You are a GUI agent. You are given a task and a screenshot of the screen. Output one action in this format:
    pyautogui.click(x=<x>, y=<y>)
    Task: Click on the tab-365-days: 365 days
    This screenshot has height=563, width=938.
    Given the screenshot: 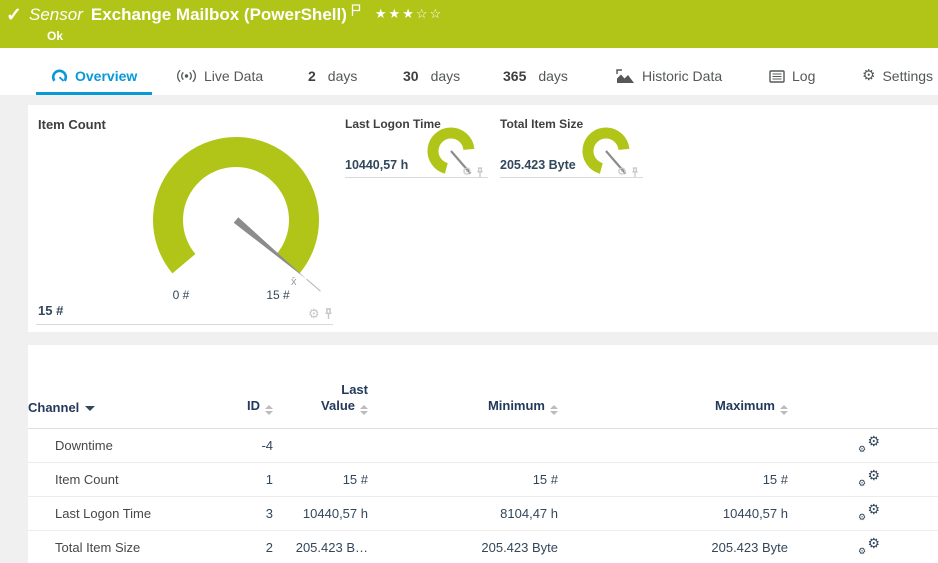 What is the action you would take?
    pyautogui.click(x=535, y=81)
    